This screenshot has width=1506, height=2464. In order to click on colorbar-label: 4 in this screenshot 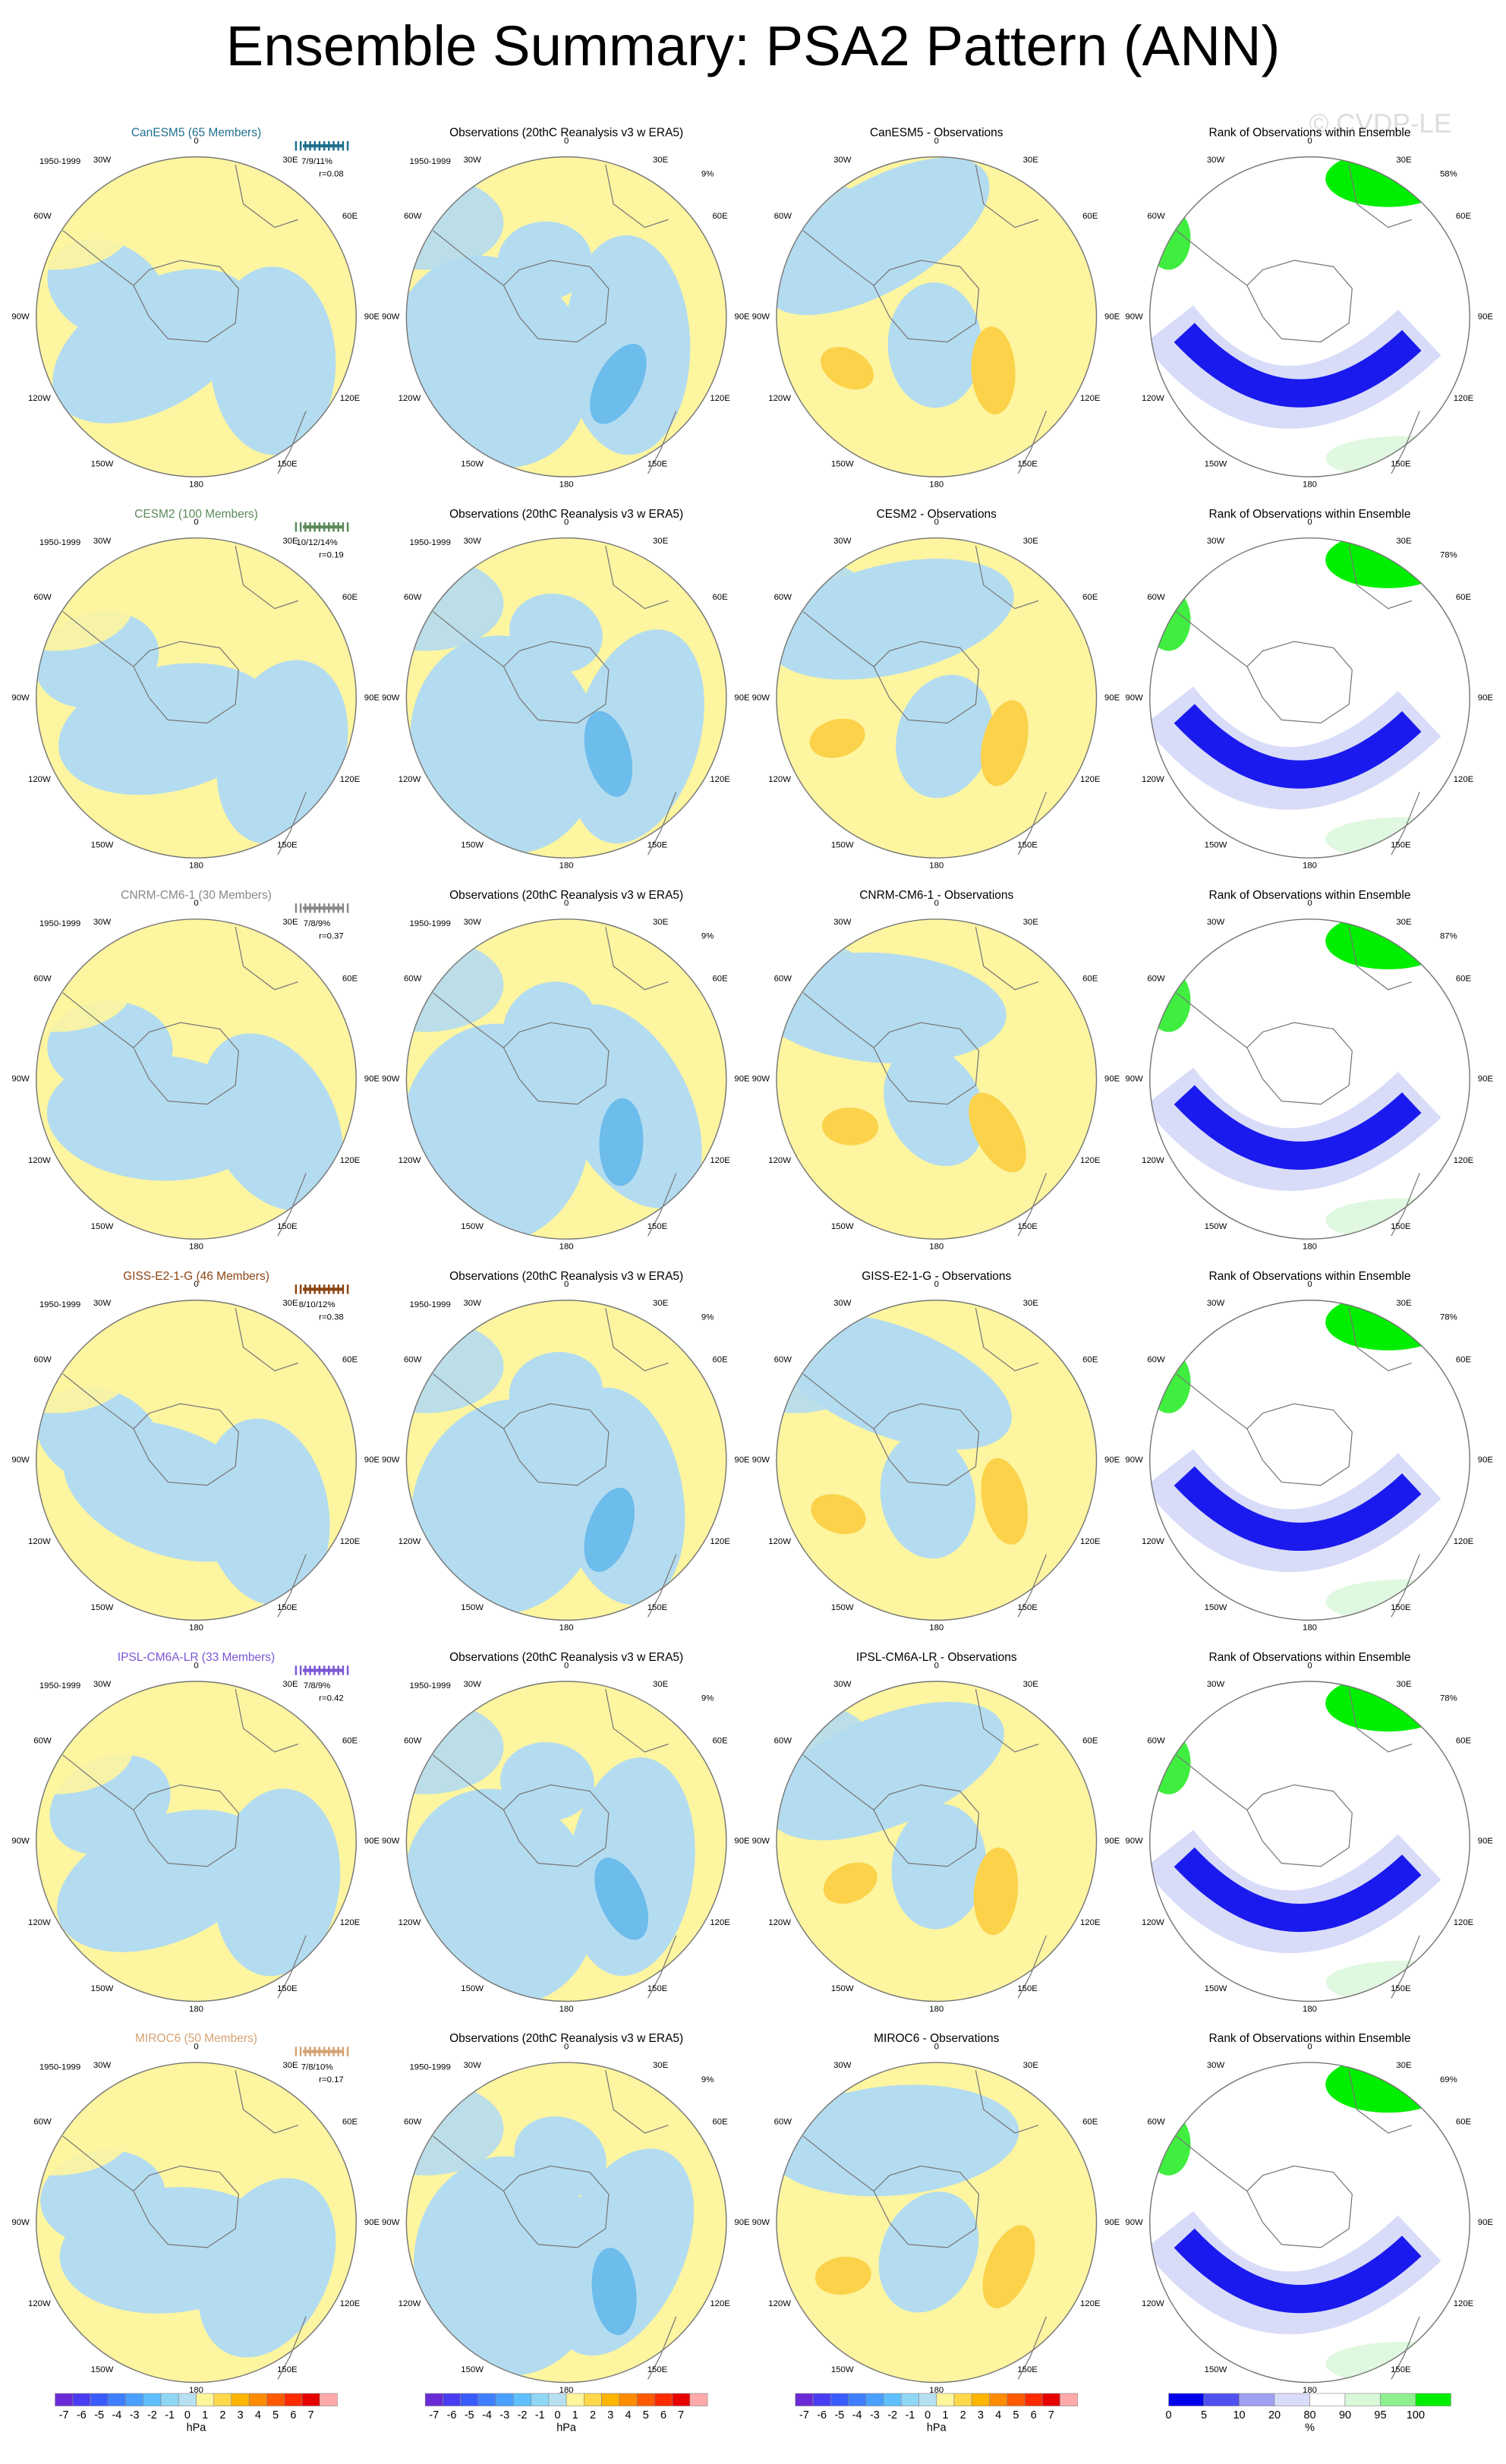, I will do `click(998, 2415)`.